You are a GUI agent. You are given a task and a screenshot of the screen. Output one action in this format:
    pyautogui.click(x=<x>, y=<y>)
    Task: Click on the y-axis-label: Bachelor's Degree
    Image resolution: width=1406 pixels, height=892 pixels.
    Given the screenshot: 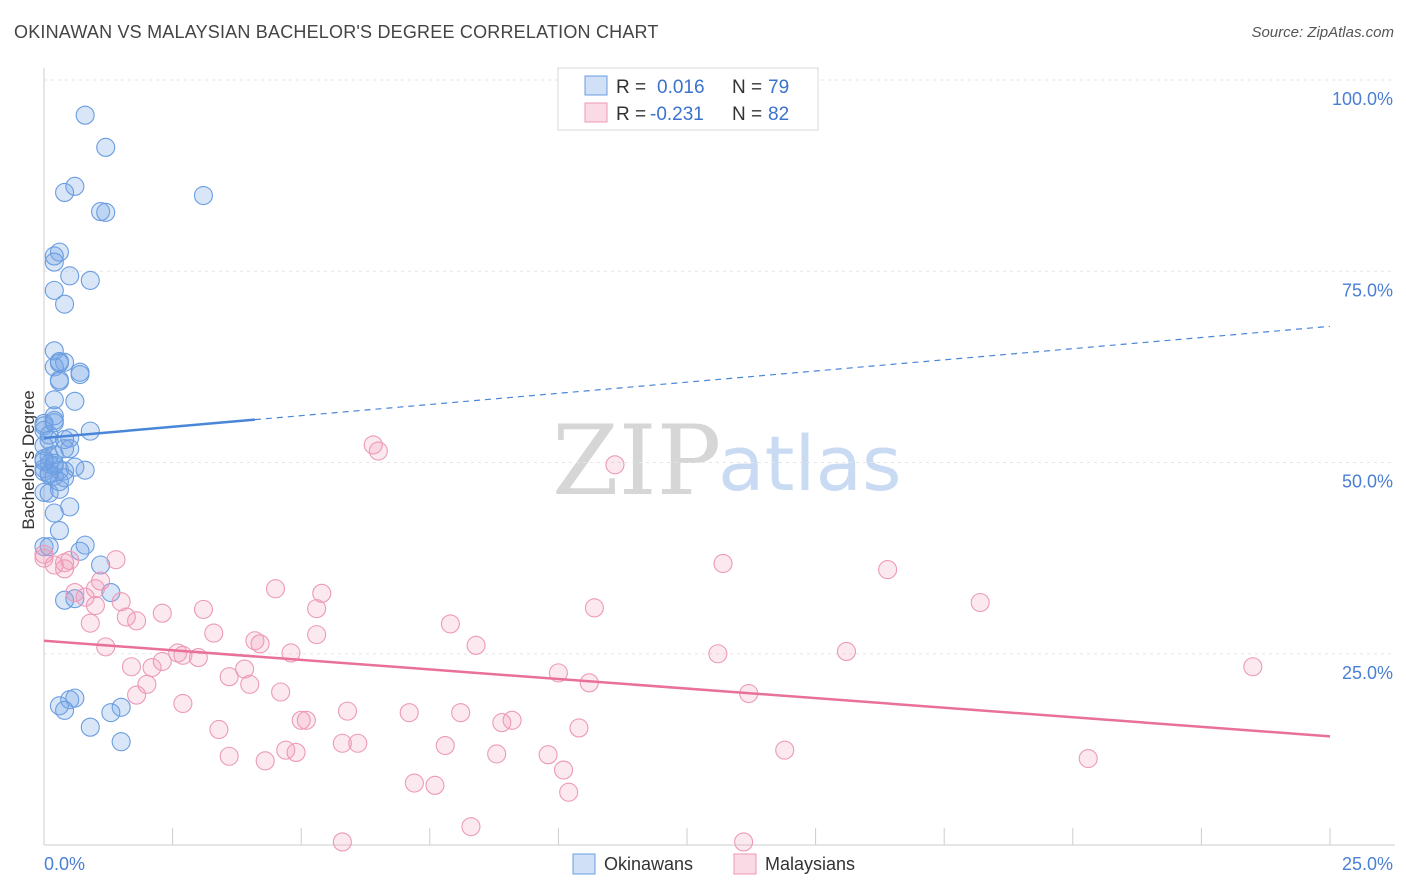 What is the action you would take?
    pyautogui.click(x=28, y=459)
    